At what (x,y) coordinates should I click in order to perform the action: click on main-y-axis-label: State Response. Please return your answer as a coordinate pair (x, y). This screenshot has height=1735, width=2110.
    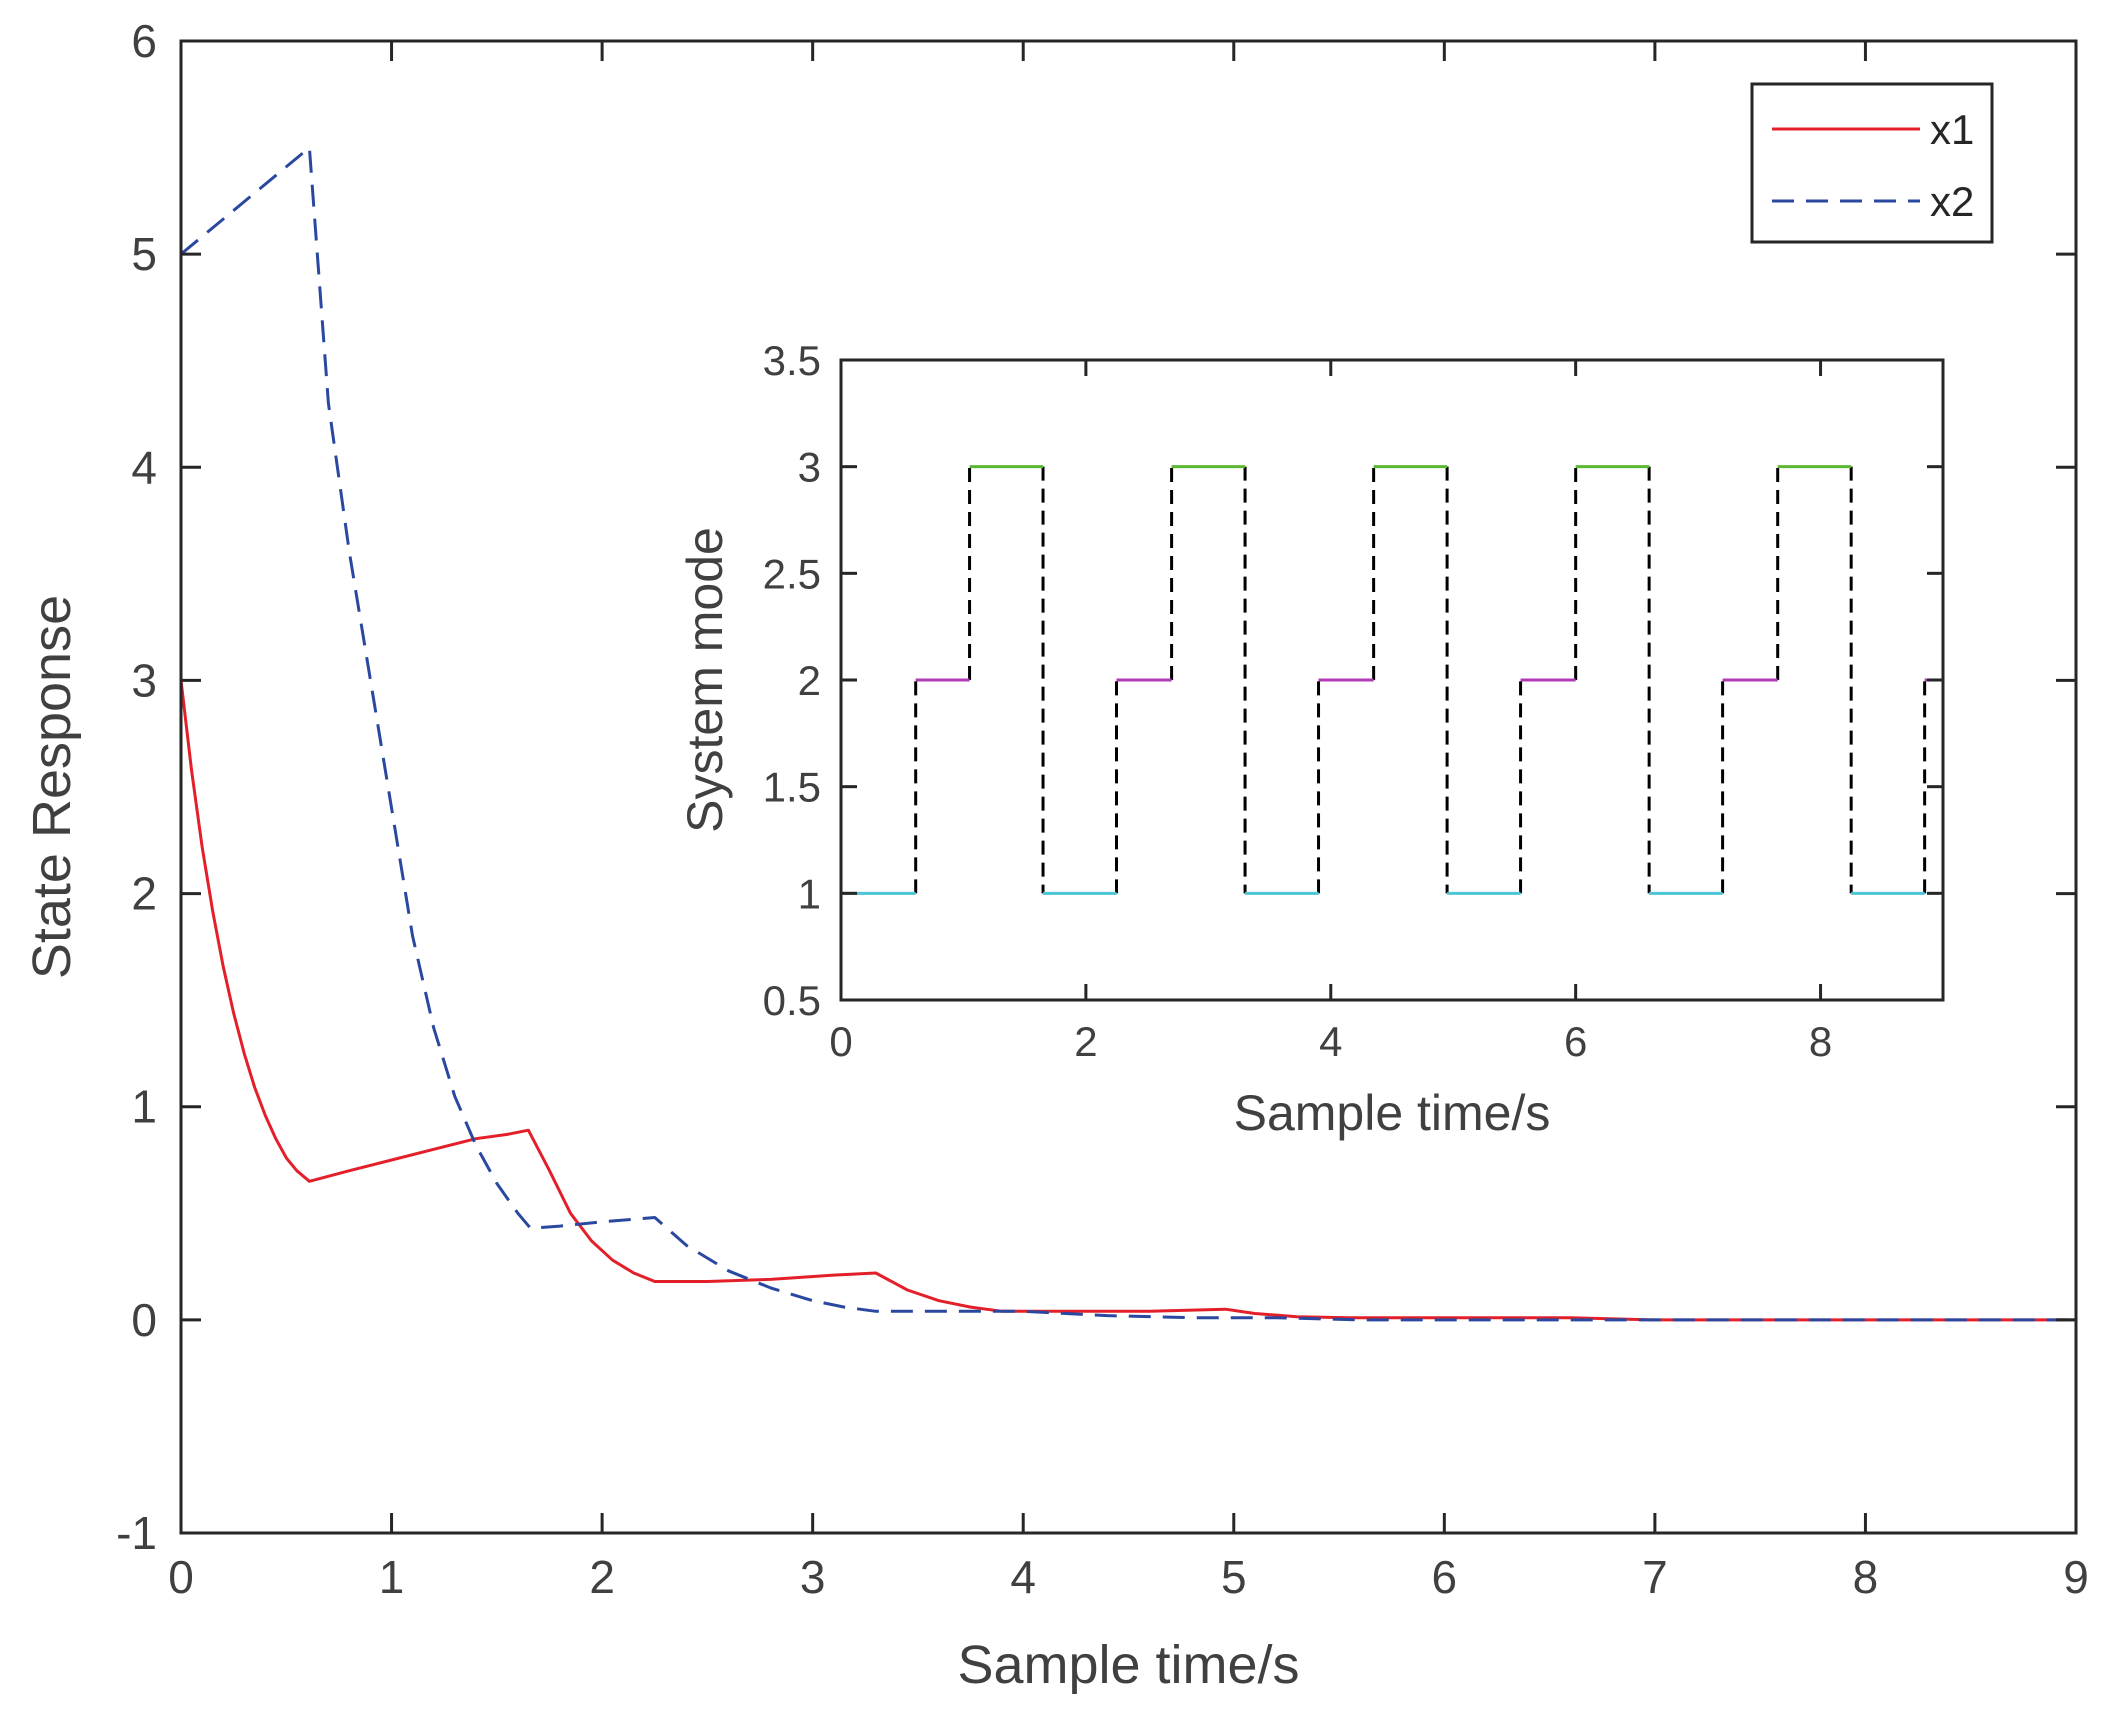
    Looking at the image, I should click on (52, 787).